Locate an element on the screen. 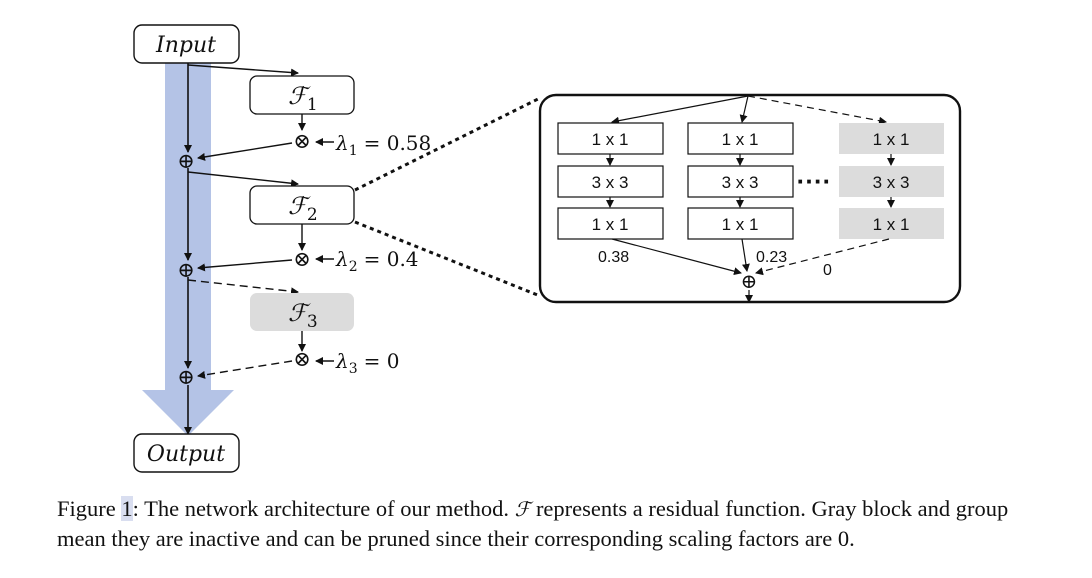 The image size is (1092, 578). multiply-node-1: ⊗ is located at coordinates (302, 141).